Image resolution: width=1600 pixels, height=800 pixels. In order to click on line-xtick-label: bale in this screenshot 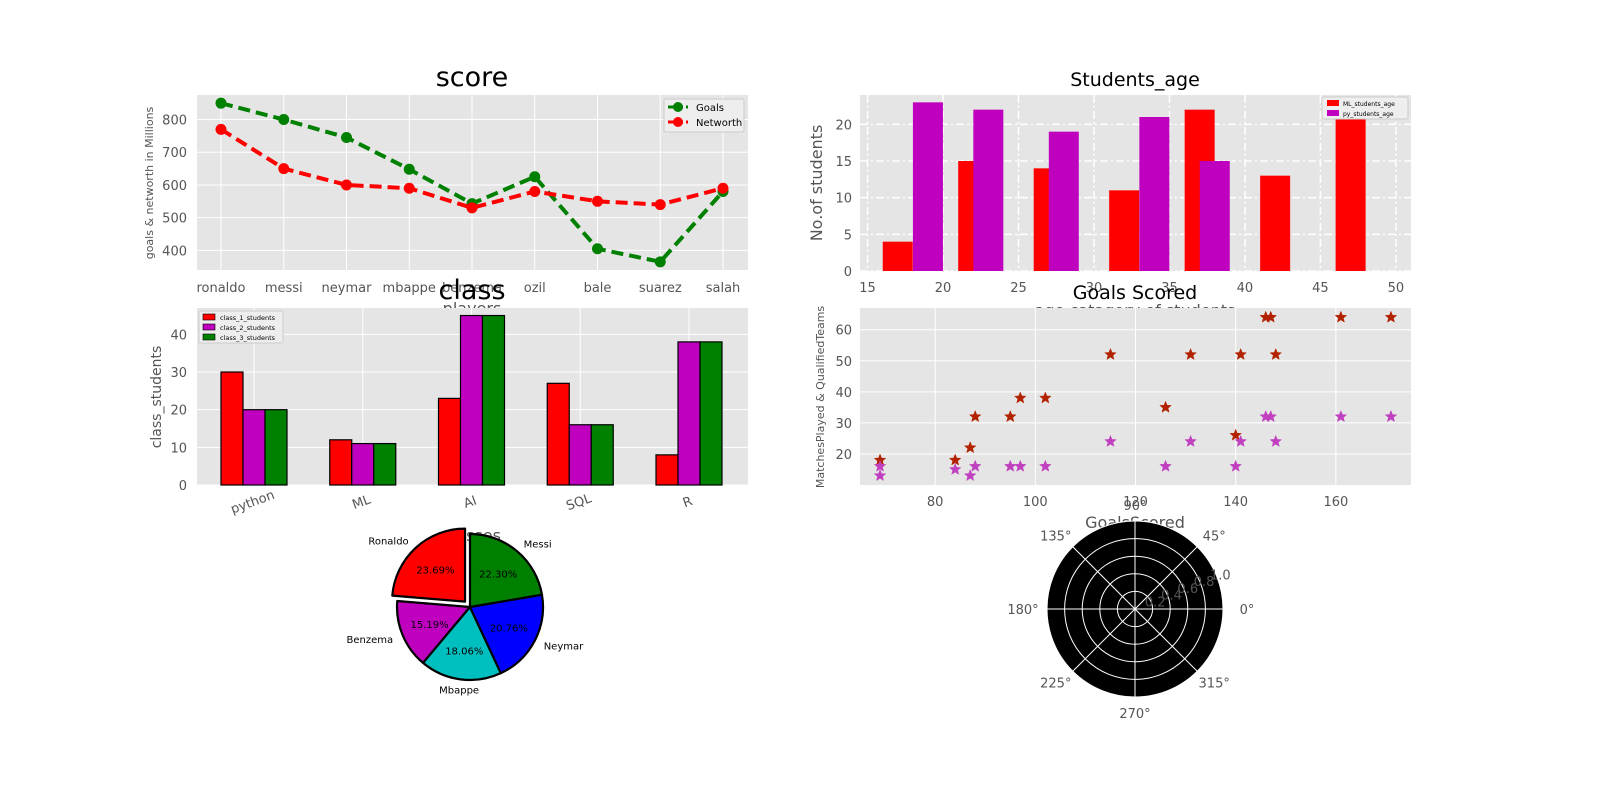, I will do `click(598, 288)`.